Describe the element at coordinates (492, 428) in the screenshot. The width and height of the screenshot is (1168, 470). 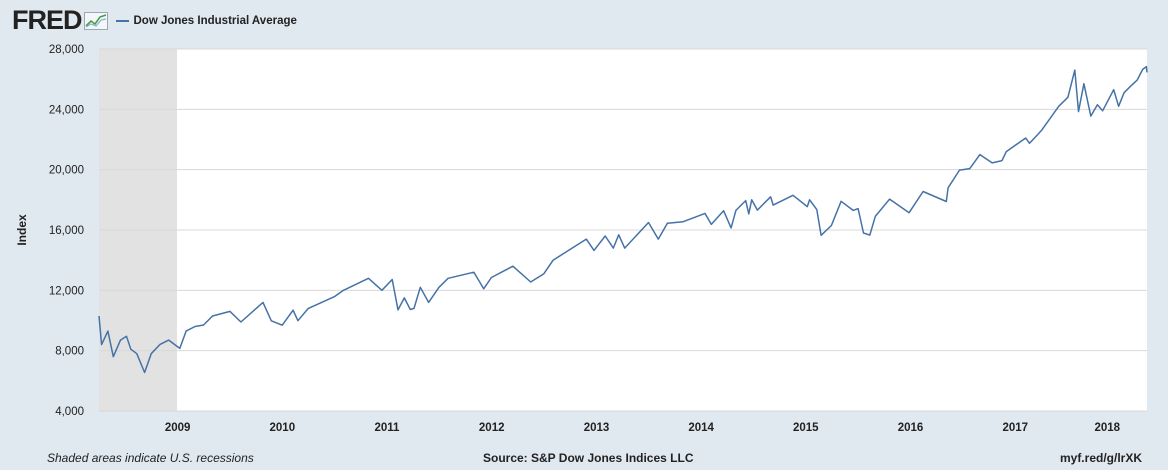
I see `x-tick-label: 2012` at that location.